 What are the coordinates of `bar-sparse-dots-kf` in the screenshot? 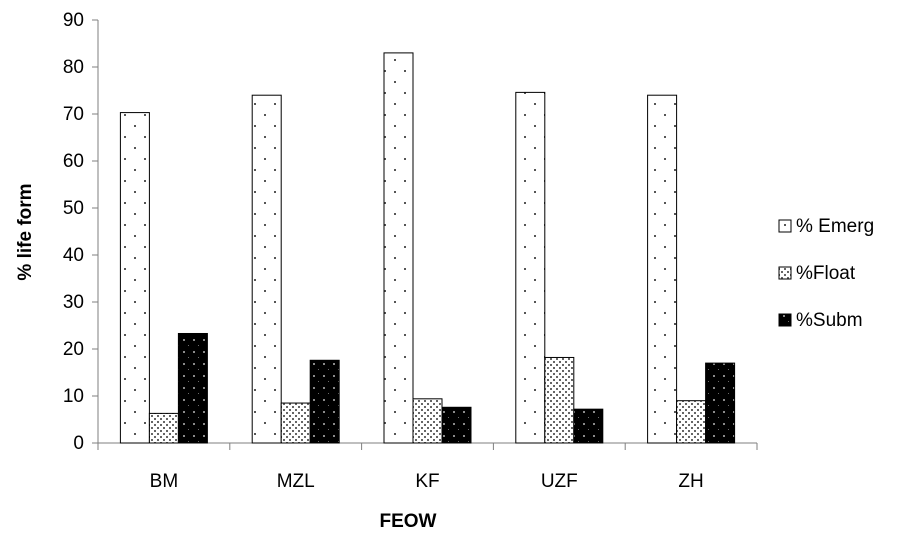 It's located at (398, 248).